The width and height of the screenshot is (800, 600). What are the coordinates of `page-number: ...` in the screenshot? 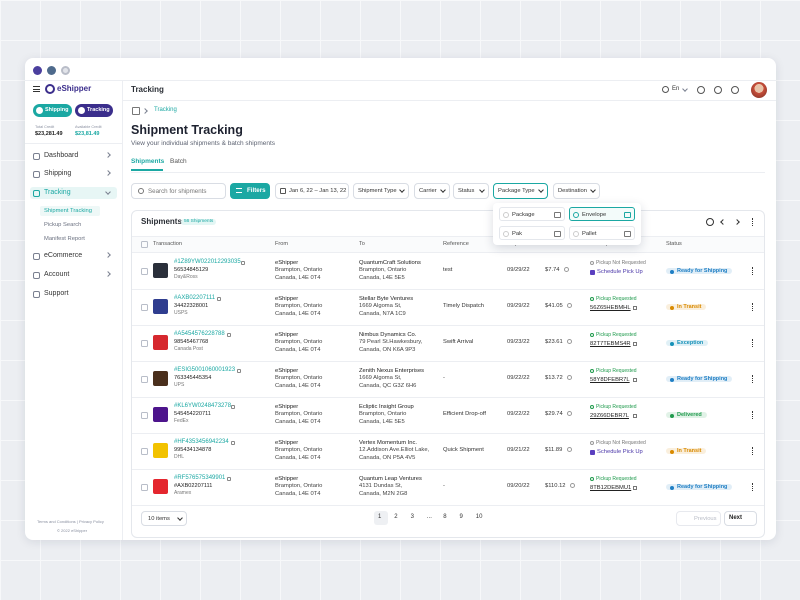 It's located at (429, 517).